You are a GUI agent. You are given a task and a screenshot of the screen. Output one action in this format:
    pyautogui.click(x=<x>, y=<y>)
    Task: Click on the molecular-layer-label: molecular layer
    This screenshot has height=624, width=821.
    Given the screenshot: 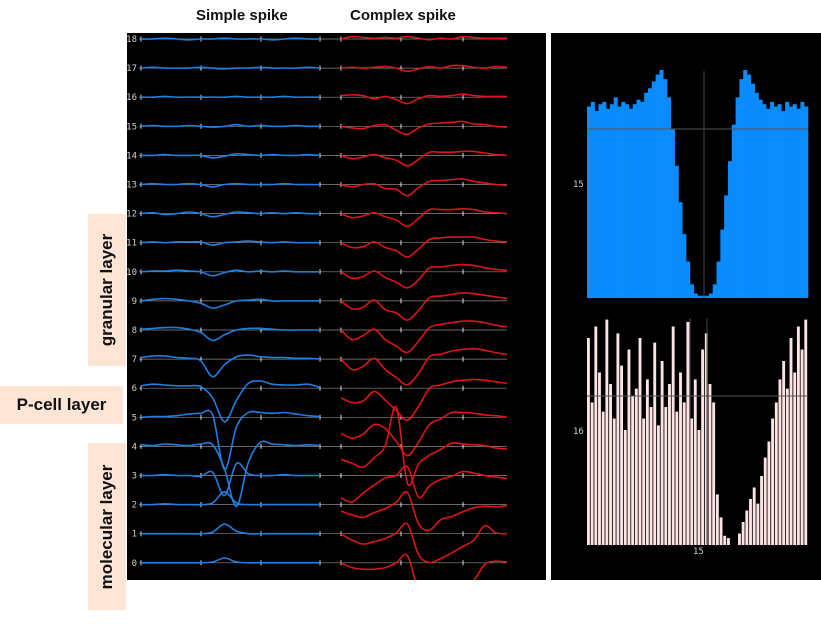 What is the action you would take?
    pyautogui.click(x=106, y=526)
    